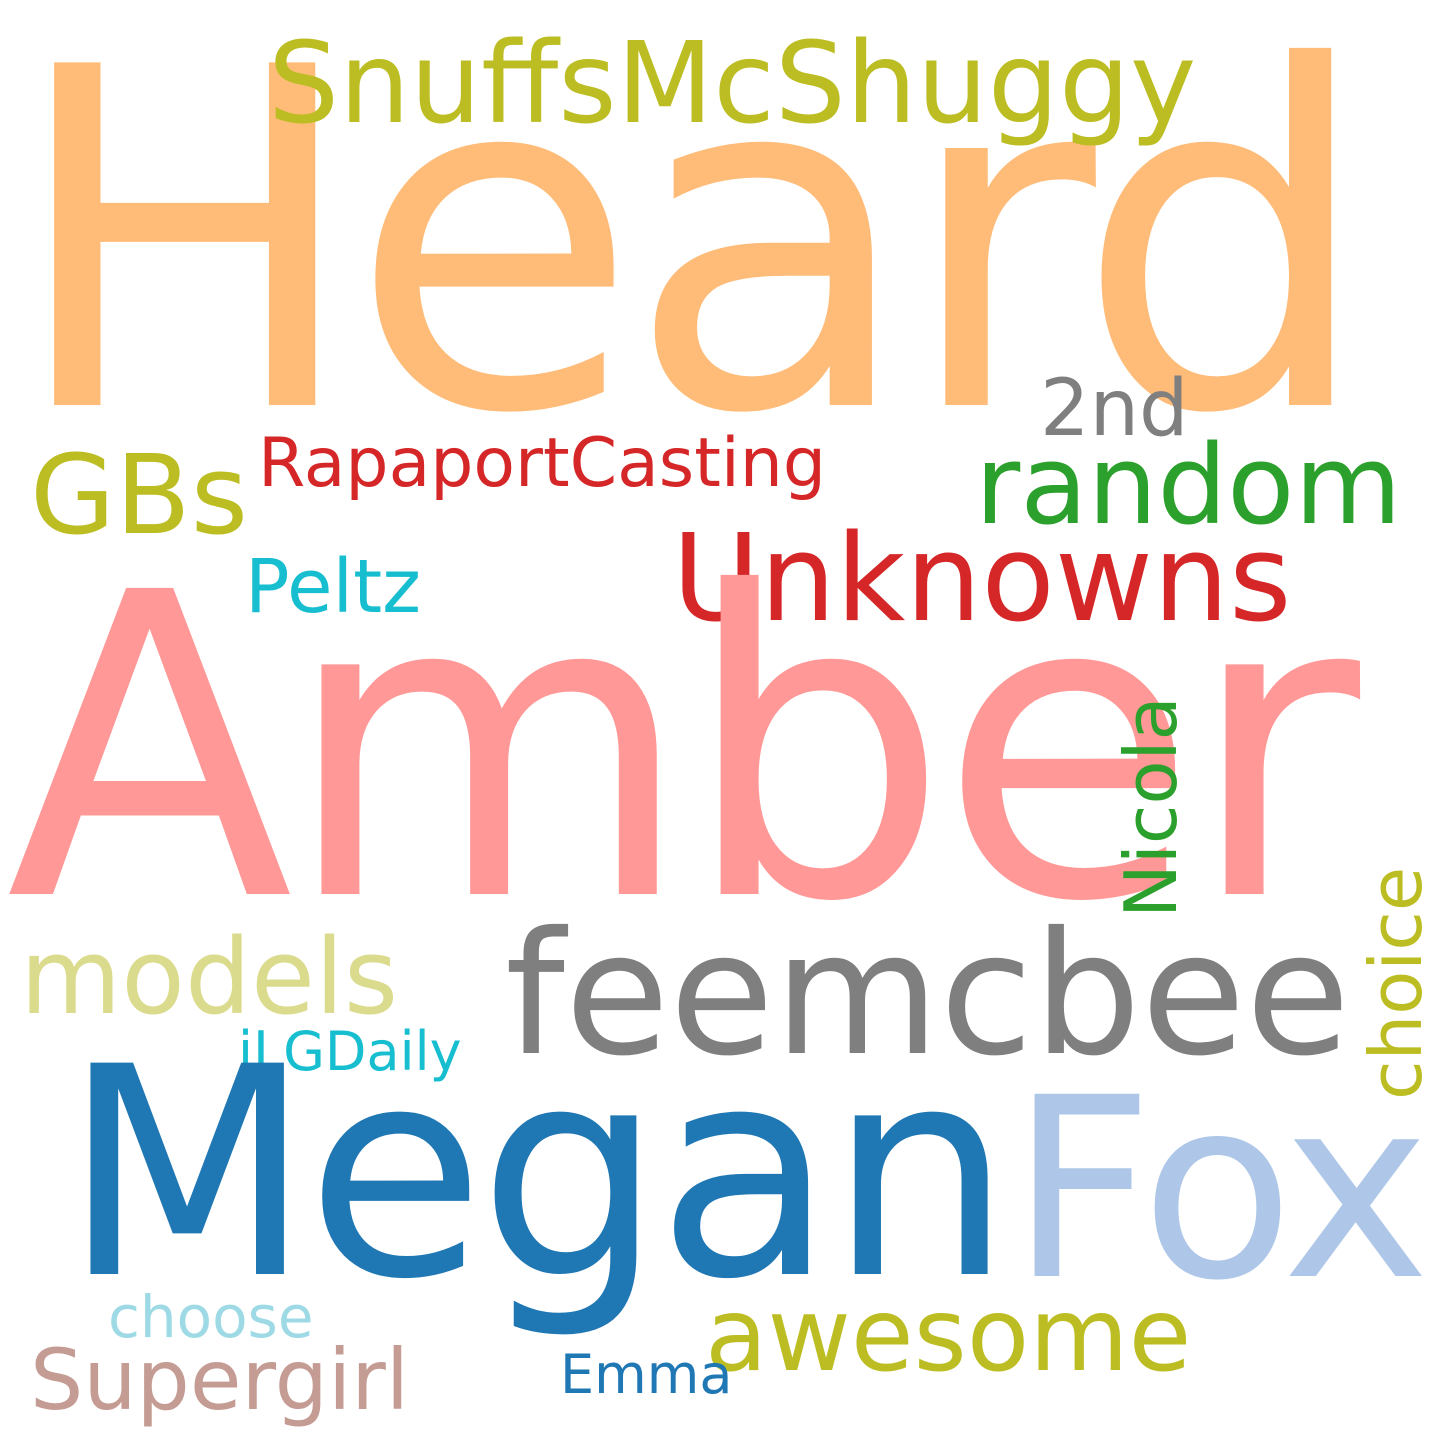 Image resolution: width=1440 pixels, height=1440 pixels. What do you see at coordinates (211, 1317) in the screenshot?
I see `word-choose: choose` at bounding box center [211, 1317].